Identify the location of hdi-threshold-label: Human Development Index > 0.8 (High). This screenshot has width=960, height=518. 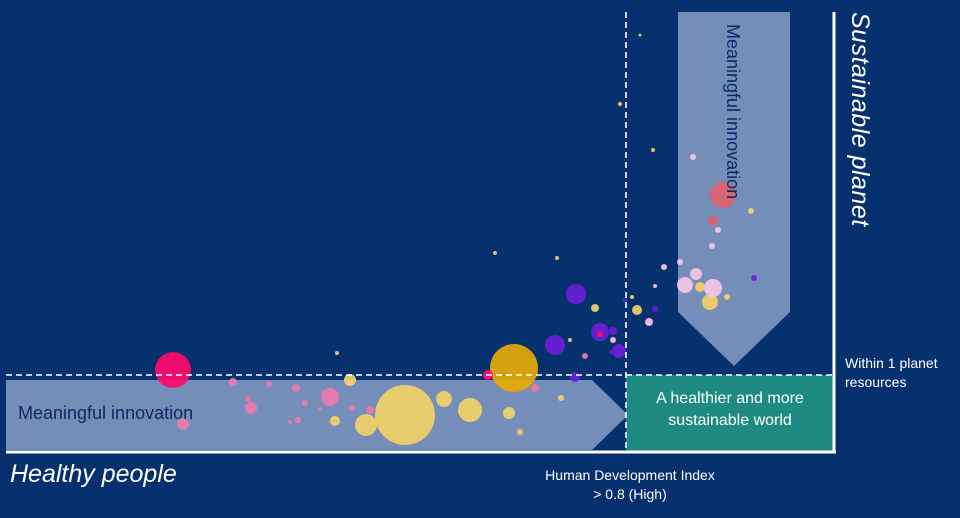
(630, 484).